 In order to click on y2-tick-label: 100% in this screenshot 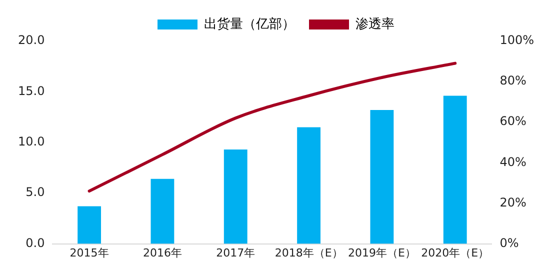, I will do `click(517, 40)`.